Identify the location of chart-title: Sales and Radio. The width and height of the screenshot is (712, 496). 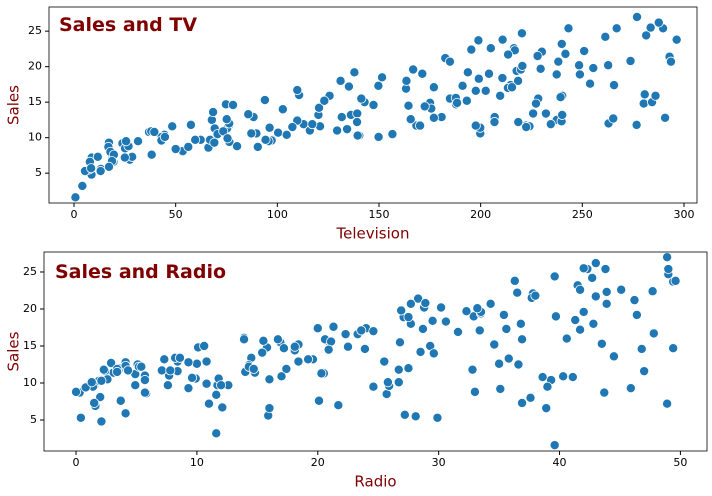
(140, 272).